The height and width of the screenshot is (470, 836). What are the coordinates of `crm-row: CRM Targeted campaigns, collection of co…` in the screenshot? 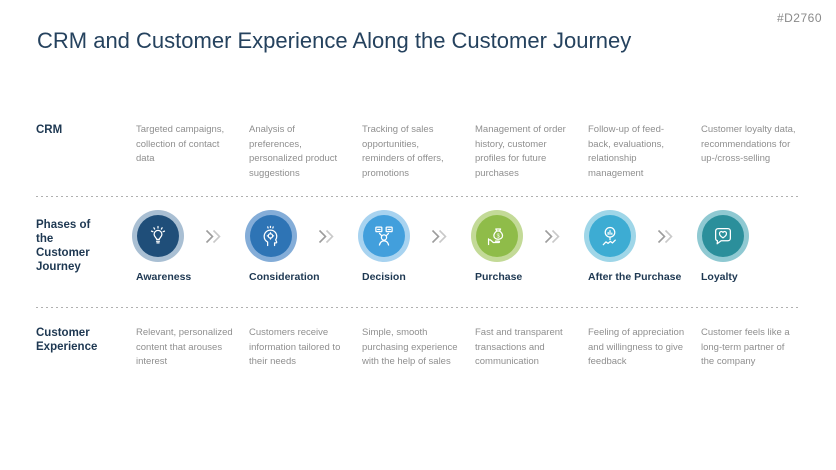 It's located at (425, 152).